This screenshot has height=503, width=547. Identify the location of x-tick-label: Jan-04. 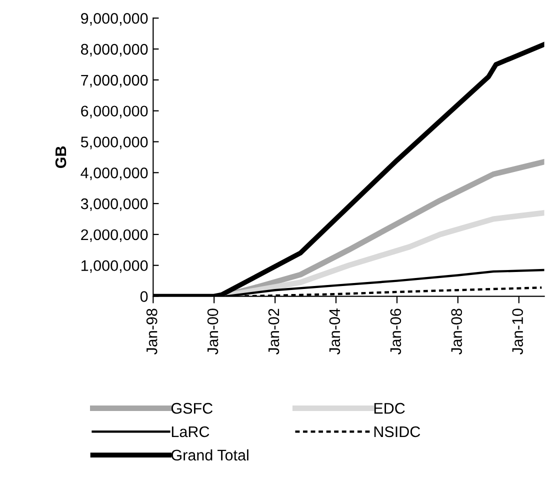
(334, 331).